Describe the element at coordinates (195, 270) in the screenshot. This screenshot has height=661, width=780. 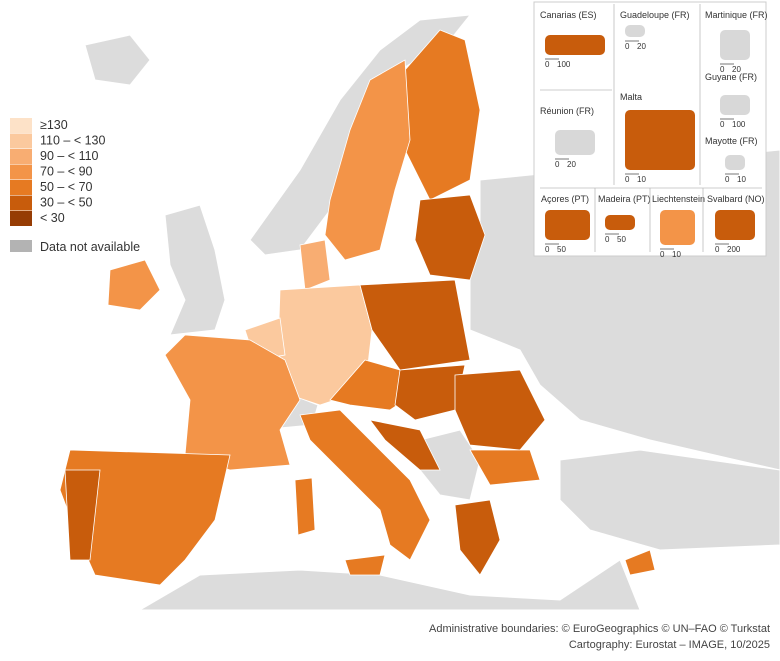
I see `britain` at that location.